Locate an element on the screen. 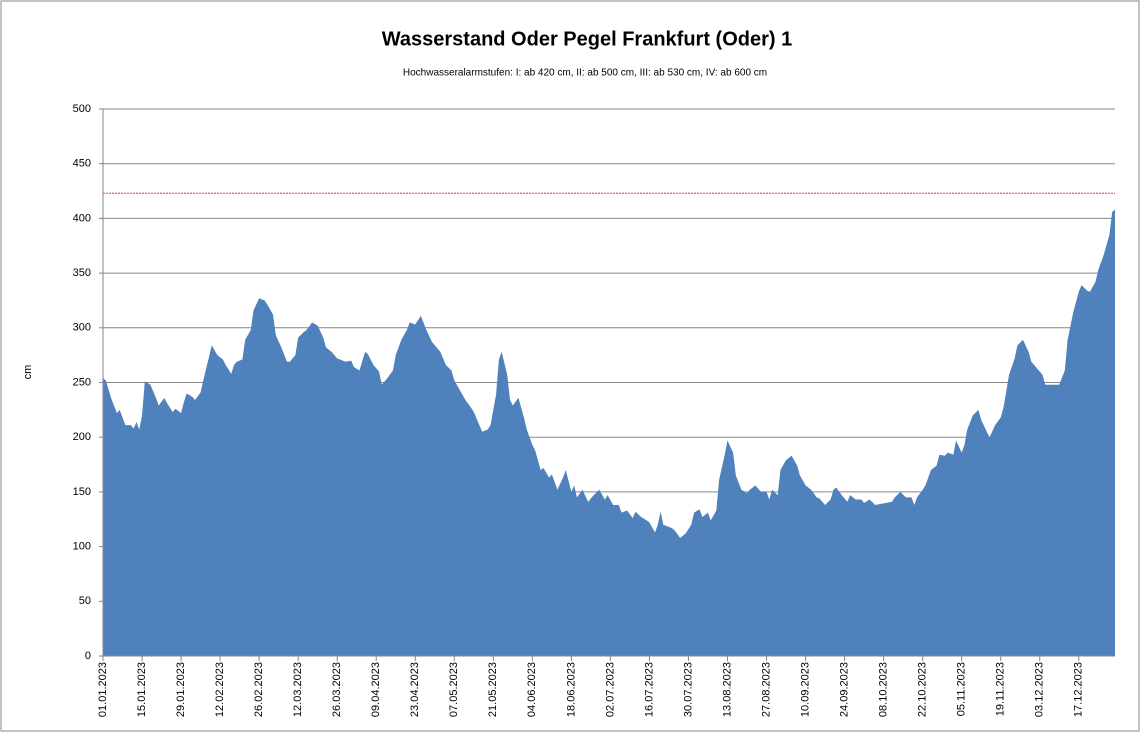  x-tick-label: 26.02.2023 is located at coordinates (259, 689).